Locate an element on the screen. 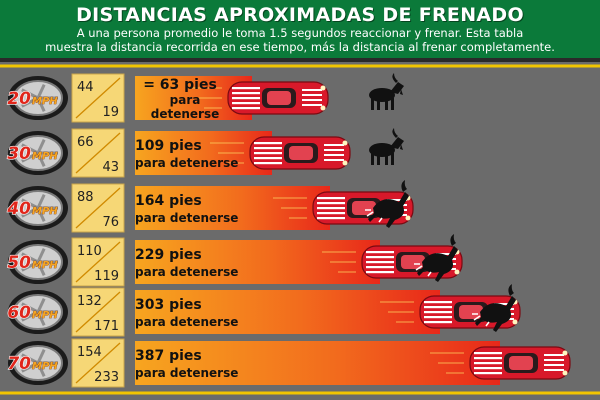  stopping-distance-bar is located at coordinates (203, 153).